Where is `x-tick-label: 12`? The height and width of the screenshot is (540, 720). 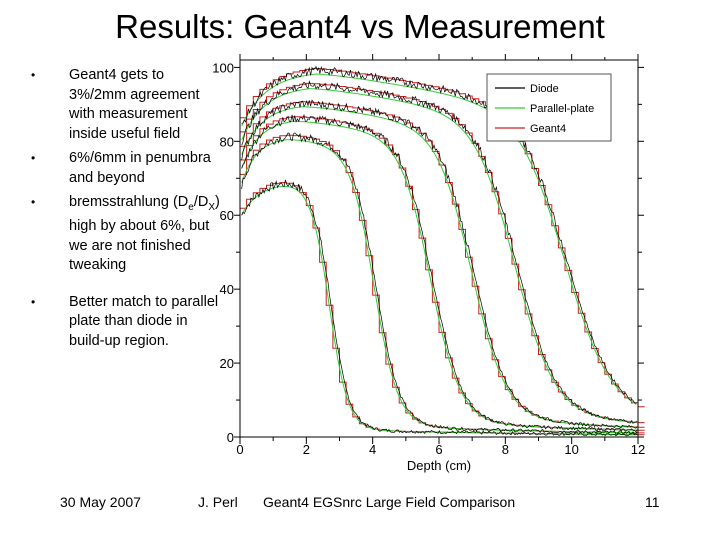 x-tick-label: 12 is located at coordinates (638, 449).